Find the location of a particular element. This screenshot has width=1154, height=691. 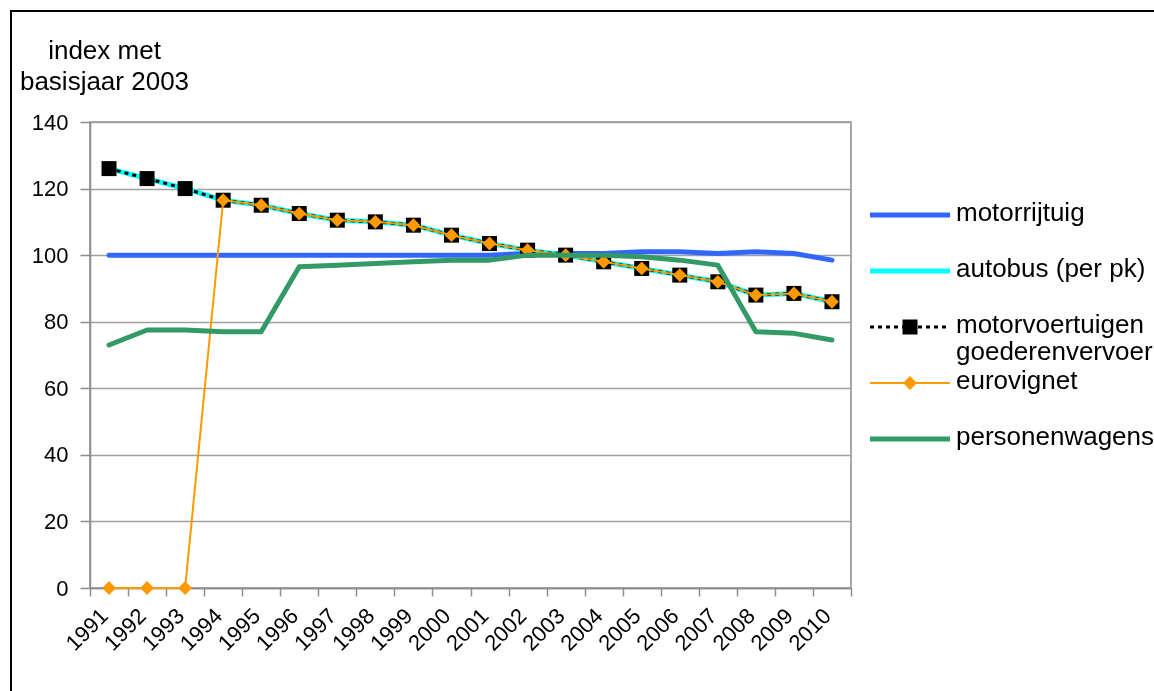

legend-label: autobus (per pk) is located at coordinates (1051, 268).